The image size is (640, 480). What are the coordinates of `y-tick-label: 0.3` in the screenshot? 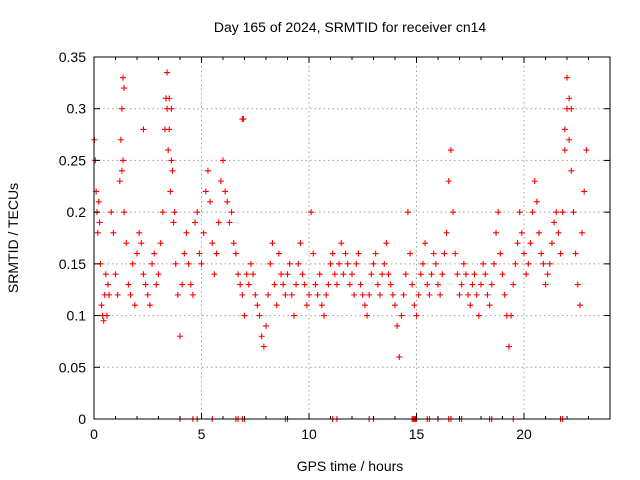 It's located at (77, 109).